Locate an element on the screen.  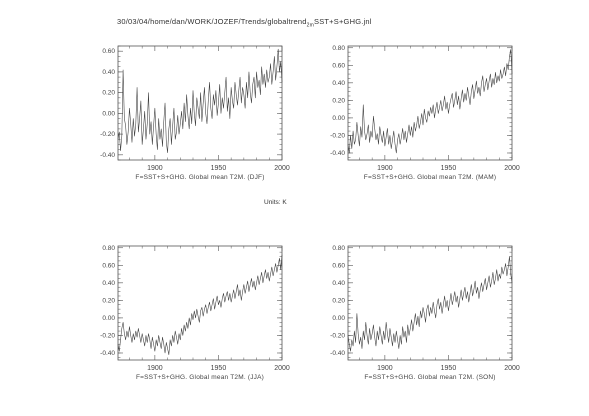
file-path-suffix: SST+S+GHG.jnl is located at coordinates (343, 21).